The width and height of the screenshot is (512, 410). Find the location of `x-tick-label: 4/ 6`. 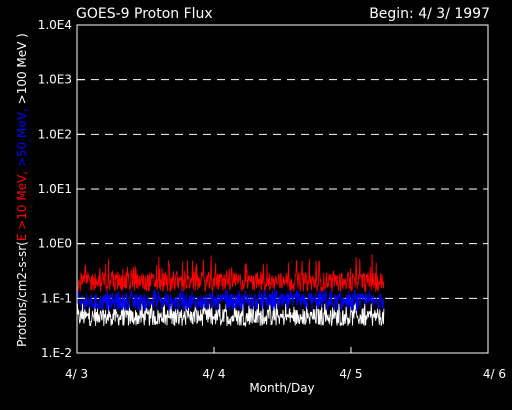

x-tick-label: 4/ 6 is located at coordinates (494, 374).